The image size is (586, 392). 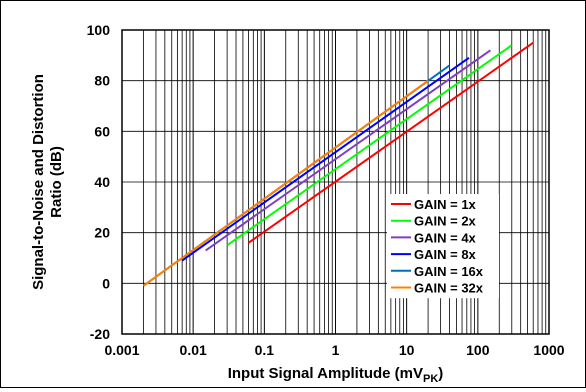 What do you see at coordinates (430, 379) in the screenshot?
I see `x-axis-label-sub: PK` at bounding box center [430, 379].